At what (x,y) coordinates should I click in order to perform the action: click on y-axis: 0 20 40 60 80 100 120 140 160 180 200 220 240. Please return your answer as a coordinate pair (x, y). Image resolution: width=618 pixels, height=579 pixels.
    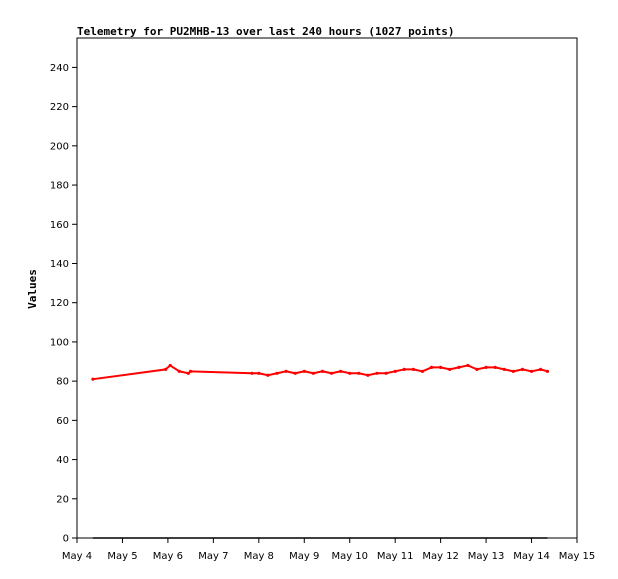
    Looking at the image, I should click on (63, 304).